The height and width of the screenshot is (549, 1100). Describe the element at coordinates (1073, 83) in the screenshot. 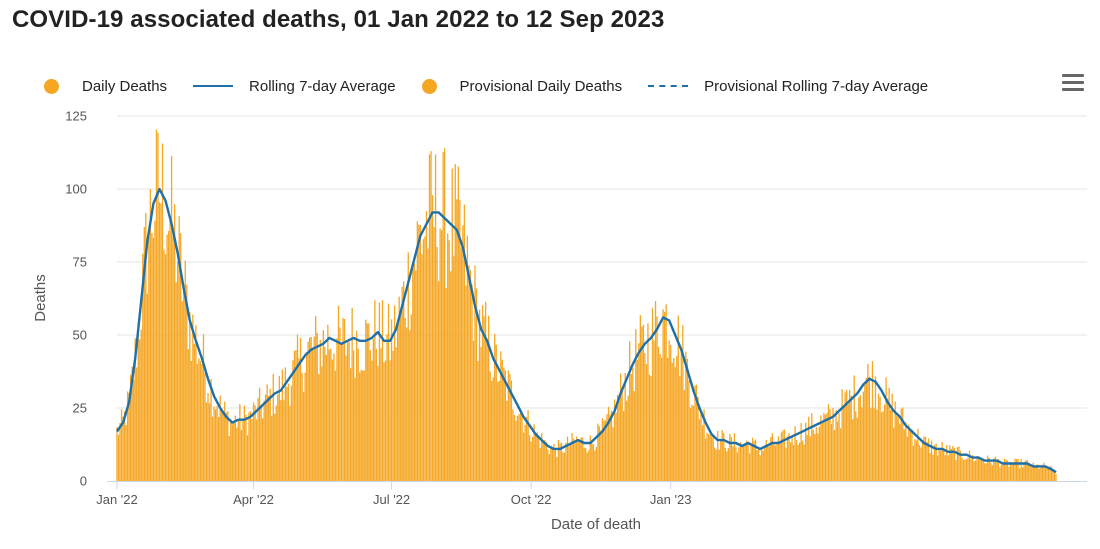

I see `hamburger-menu-icon` at that location.